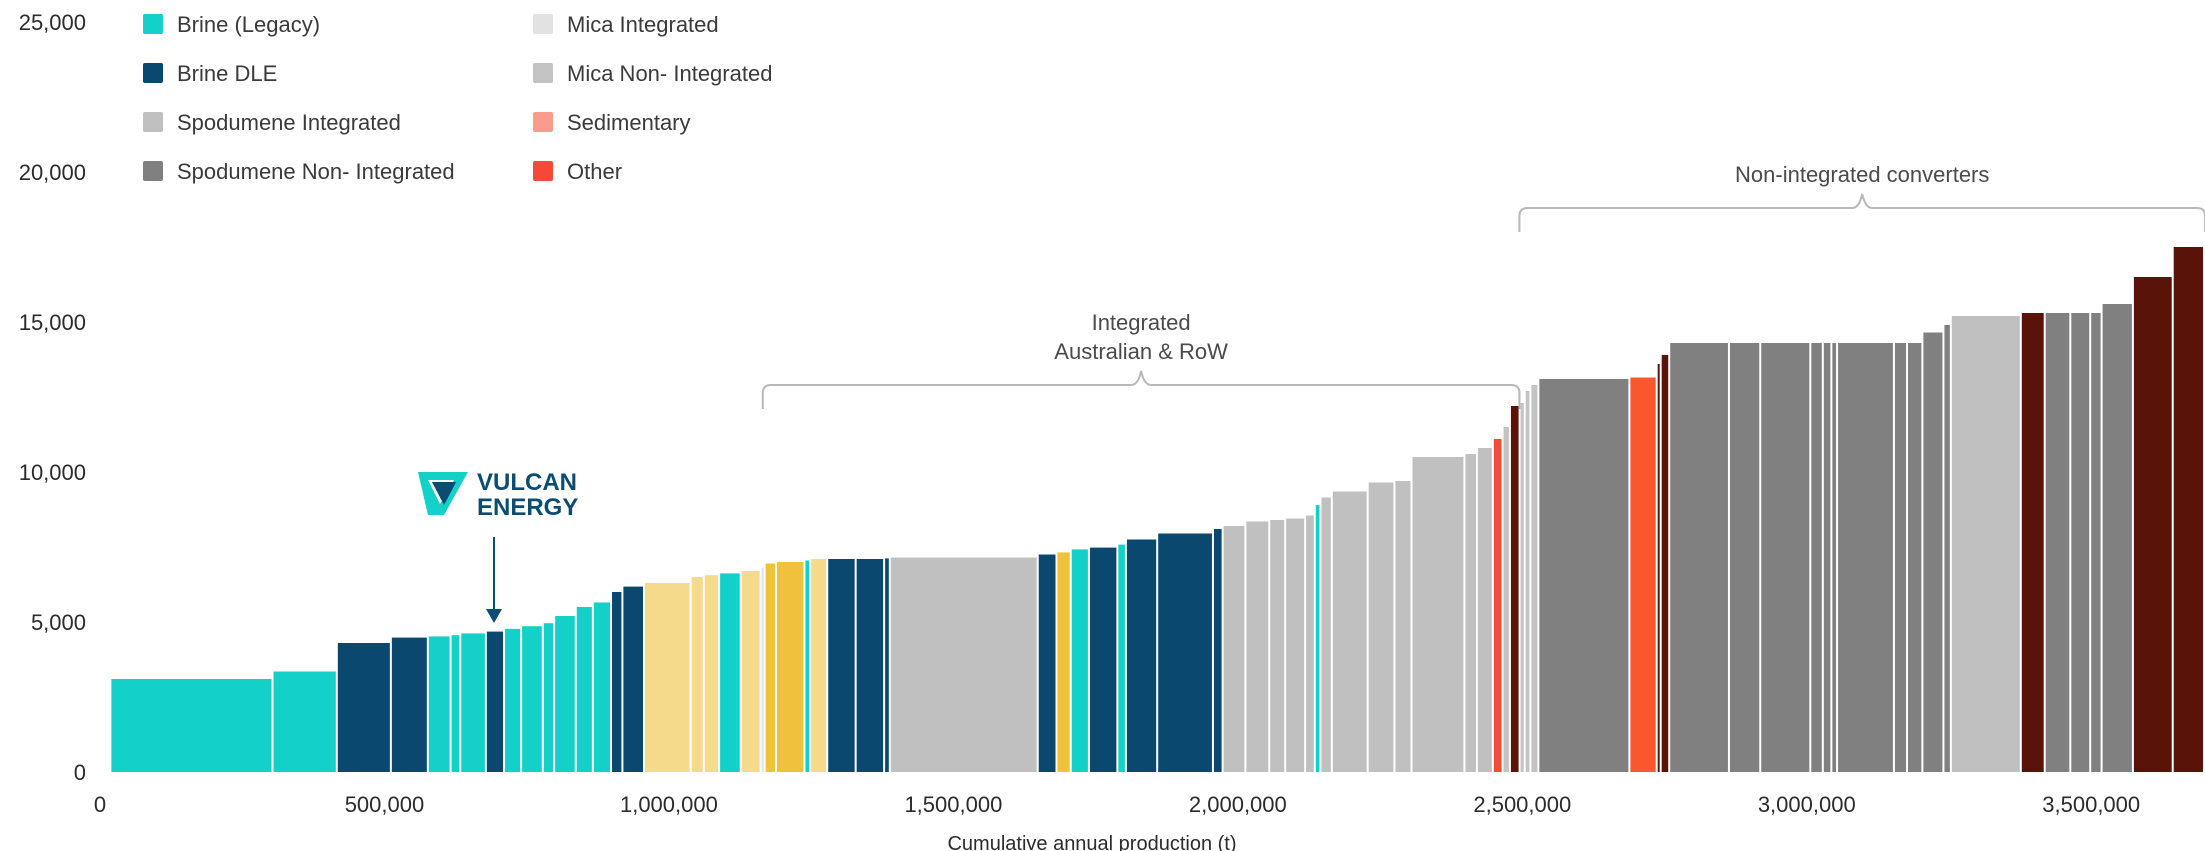 The width and height of the screenshot is (2205, 851). I want to click on legend-label-other: Other, so click(594, 171).